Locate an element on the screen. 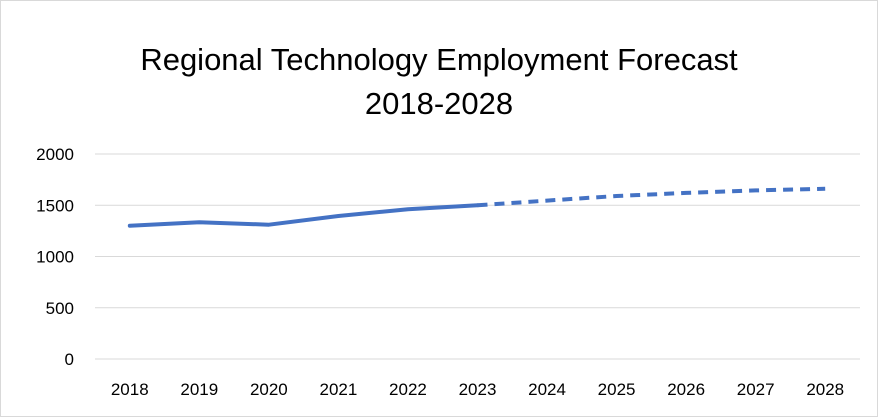  y-tick-label: 1500 is located at coordinates (55, 205).